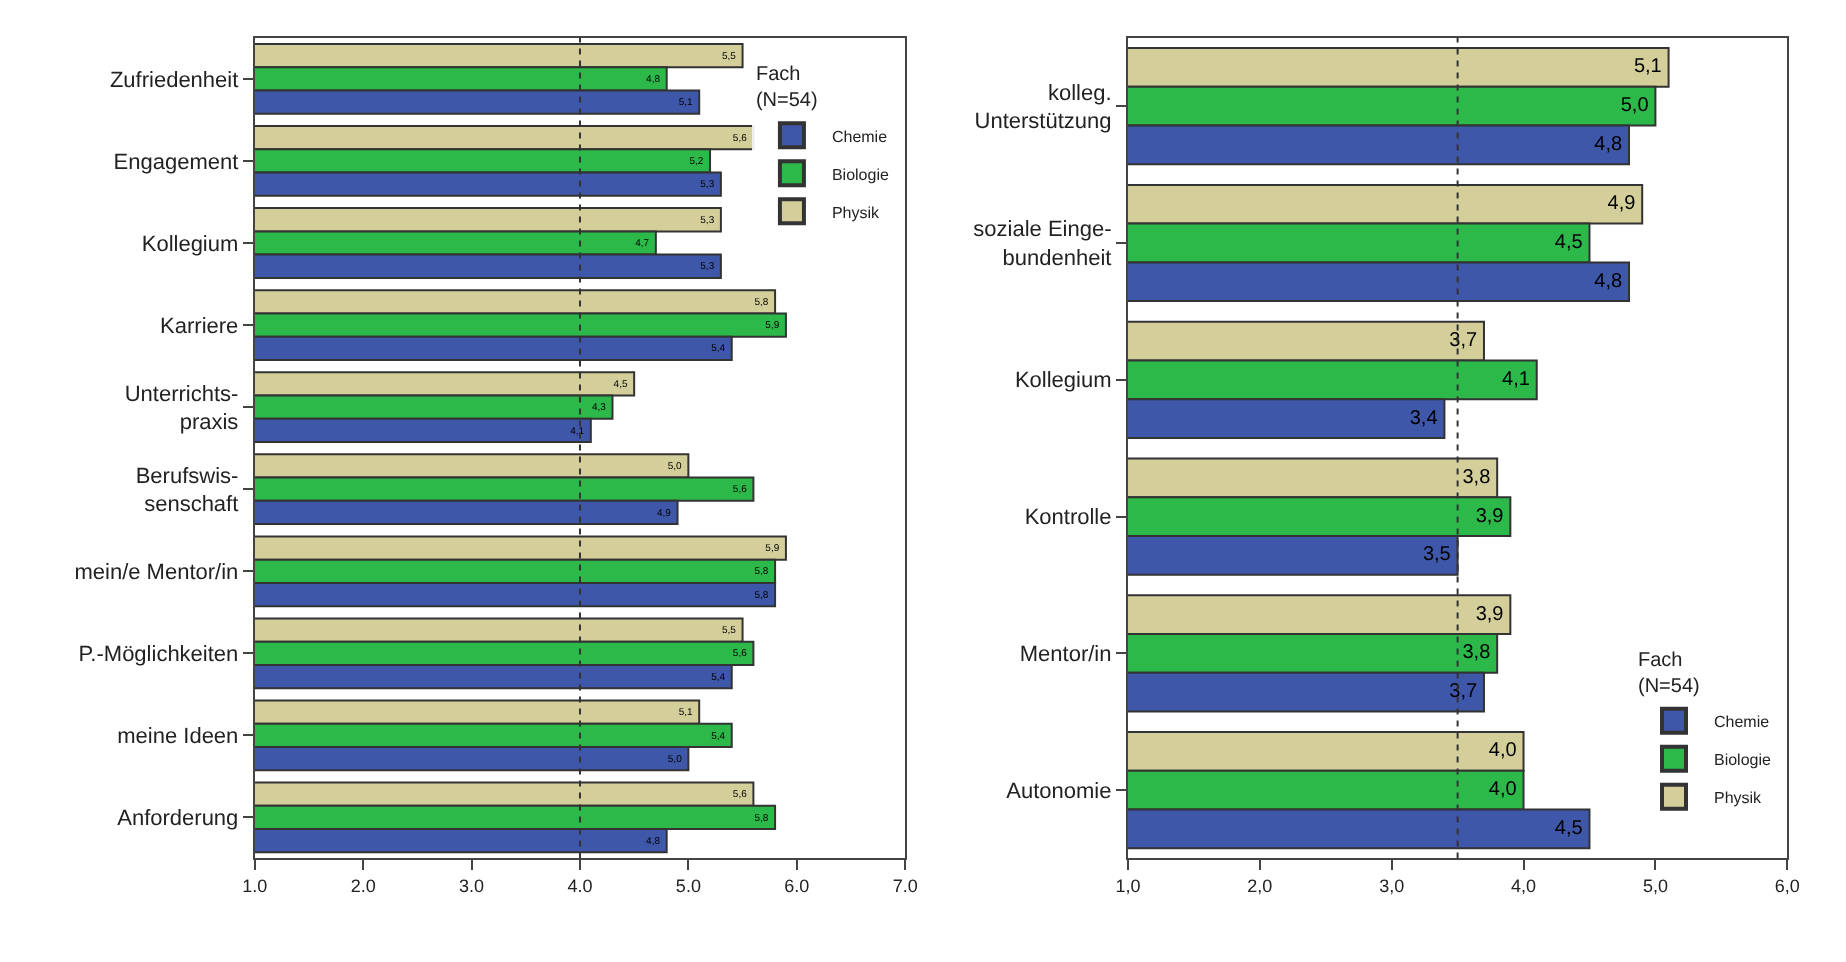 The width and height of the screenshot is (1846, 962). What do you see at coordinates (1392, 886) in the screenshot?
I see `x-tick-label: 3,0` at bounding box center [1392, 886].